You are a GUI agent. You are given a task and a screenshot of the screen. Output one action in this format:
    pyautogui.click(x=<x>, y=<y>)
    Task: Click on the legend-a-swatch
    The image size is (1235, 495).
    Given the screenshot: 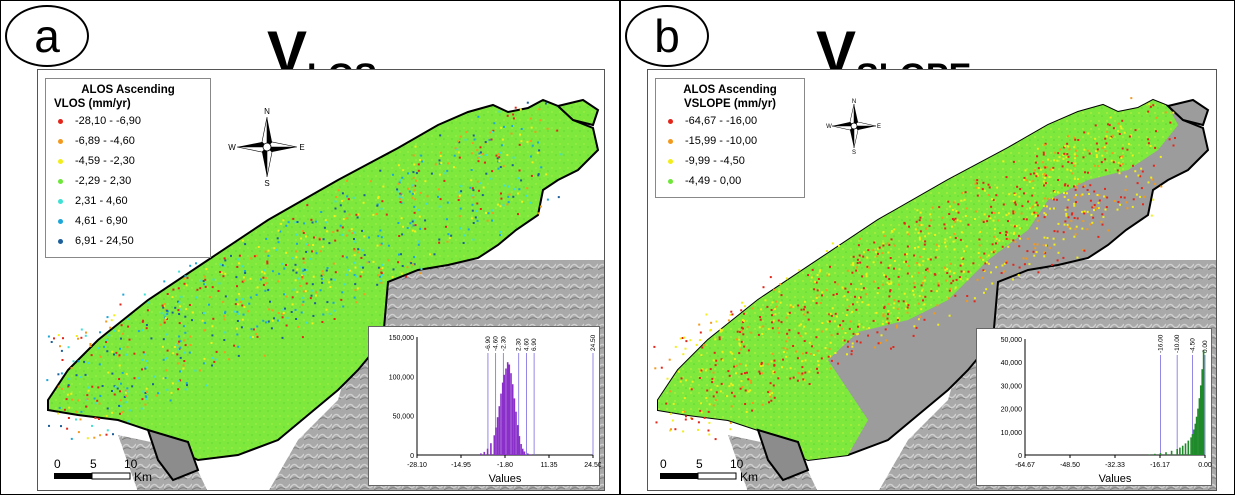 What is the action you would take?
    pyautogui.click(x=60, y=141)
    